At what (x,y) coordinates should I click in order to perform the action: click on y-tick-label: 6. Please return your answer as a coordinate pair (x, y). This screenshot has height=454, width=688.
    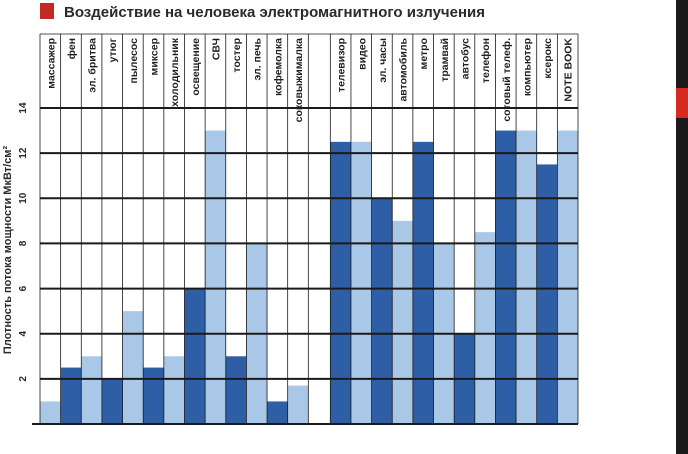
    Looking at the image, I should click on (23, 288).